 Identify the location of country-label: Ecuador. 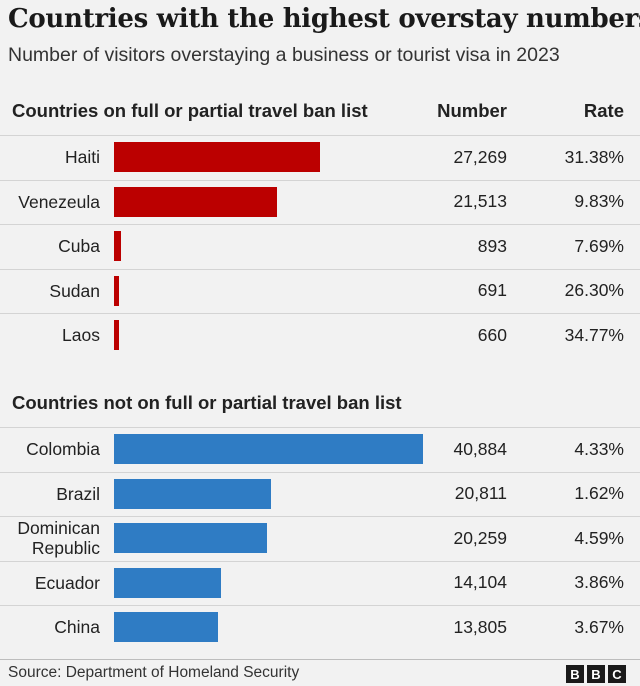
(67, 582).